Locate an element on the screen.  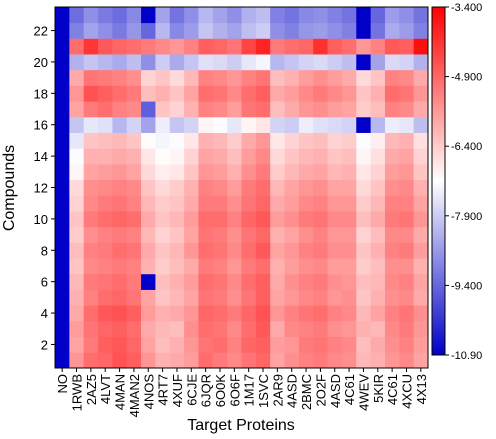
y-tick-label: 10 is located at coordinates (41, 219).